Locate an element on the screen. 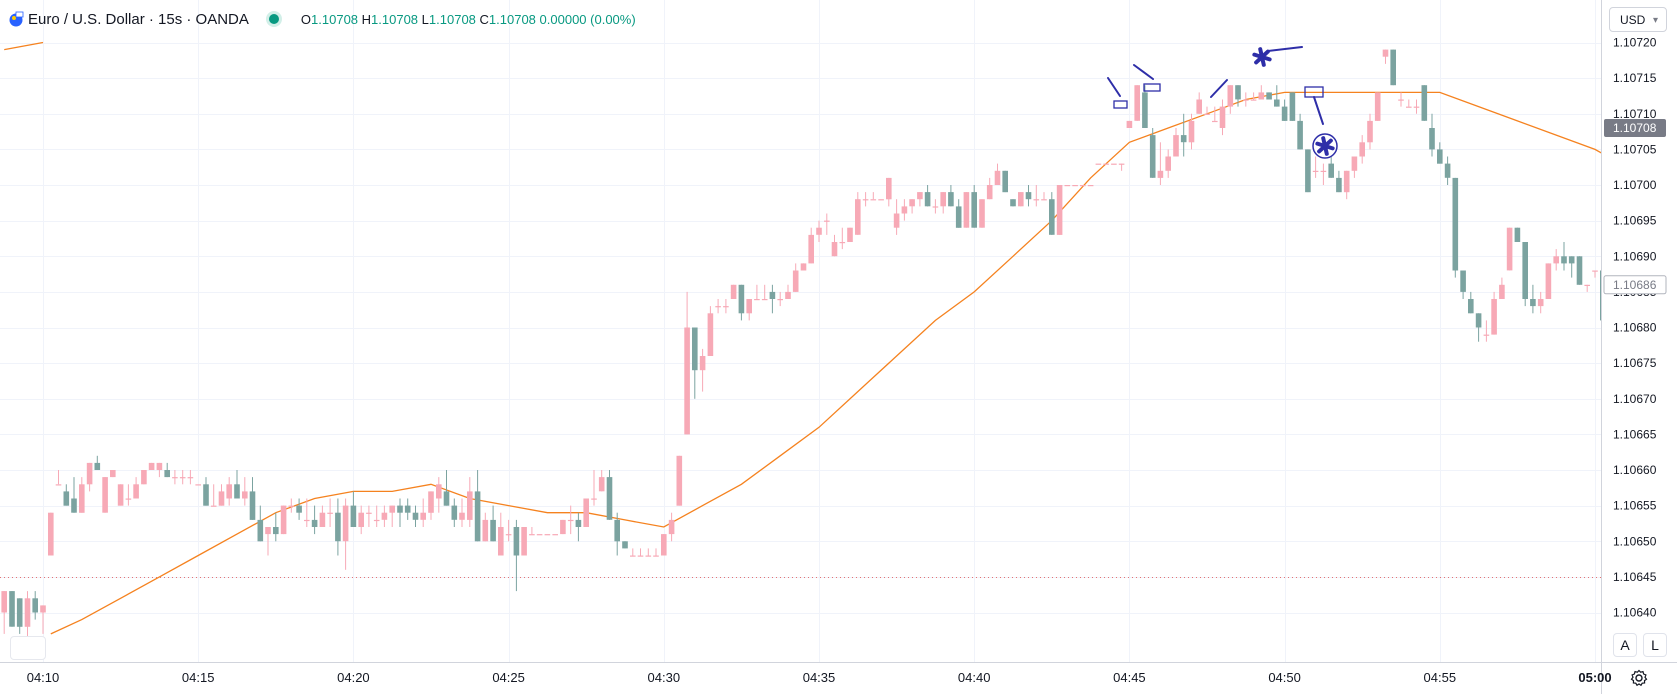 The width and height of the screenshot is (1677, 694). auto-scale-button: A is located at coordinates (1625, 645).